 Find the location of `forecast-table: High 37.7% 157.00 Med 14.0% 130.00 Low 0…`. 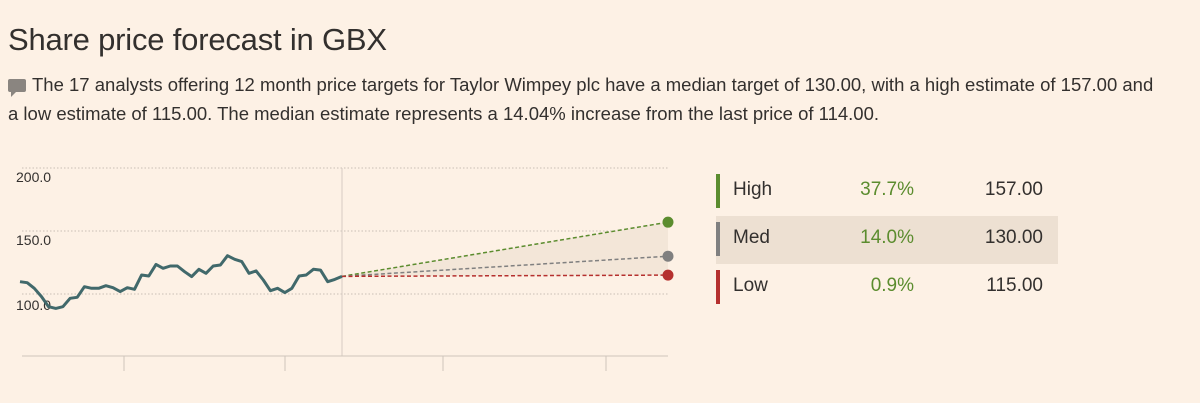

forecast-table: High 37.7% 157.00 Med 14.0% 130.00 Low 0… is located at coordinates (887, 240).